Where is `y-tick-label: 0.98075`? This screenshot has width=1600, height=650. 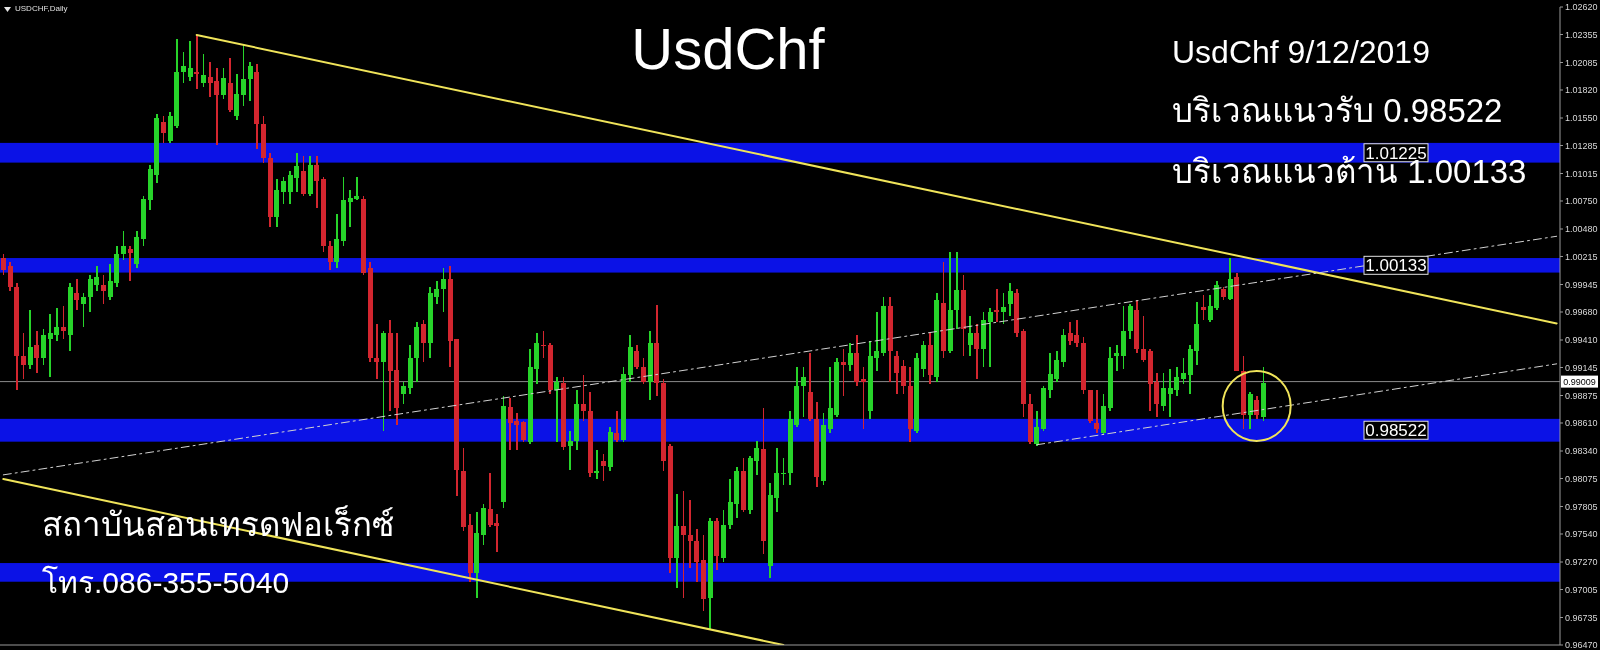
y-tick-label: 0.98075 is located at coordinates (1581, 478).